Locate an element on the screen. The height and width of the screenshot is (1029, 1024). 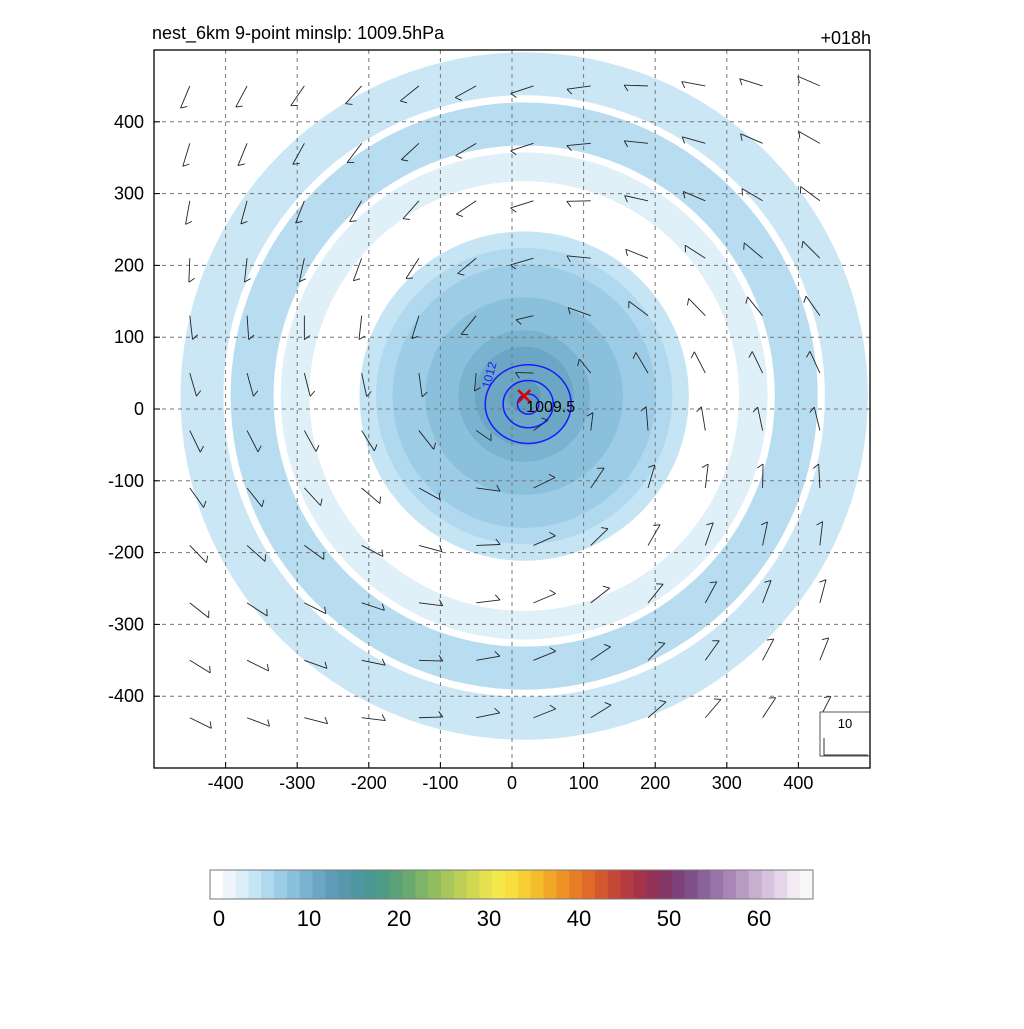
x-tick-label: -400 is located at coordinates (226, 783).